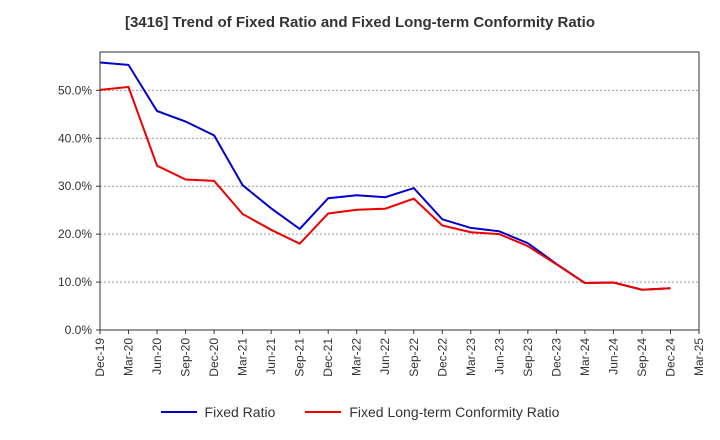 Image resolution: width=720 pixels, height=440 pixels. Describe the element at coordinates (385, 356) in the screenshot. I see `x-tick-label: Jun-22` at that location.